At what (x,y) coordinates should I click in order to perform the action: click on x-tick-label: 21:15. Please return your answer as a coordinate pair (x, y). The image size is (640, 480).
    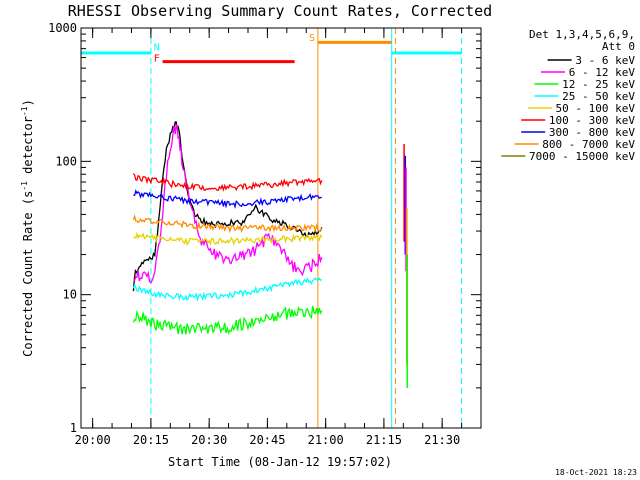
    Looking at the image, I should click on (384, 440).